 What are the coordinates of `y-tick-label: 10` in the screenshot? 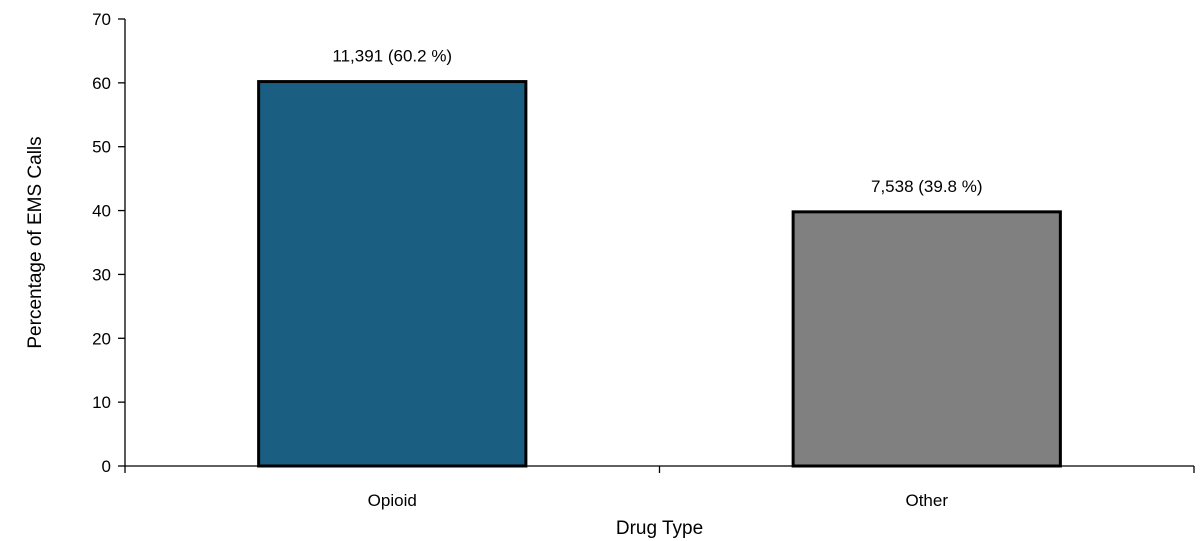 It's located at (101, 402).